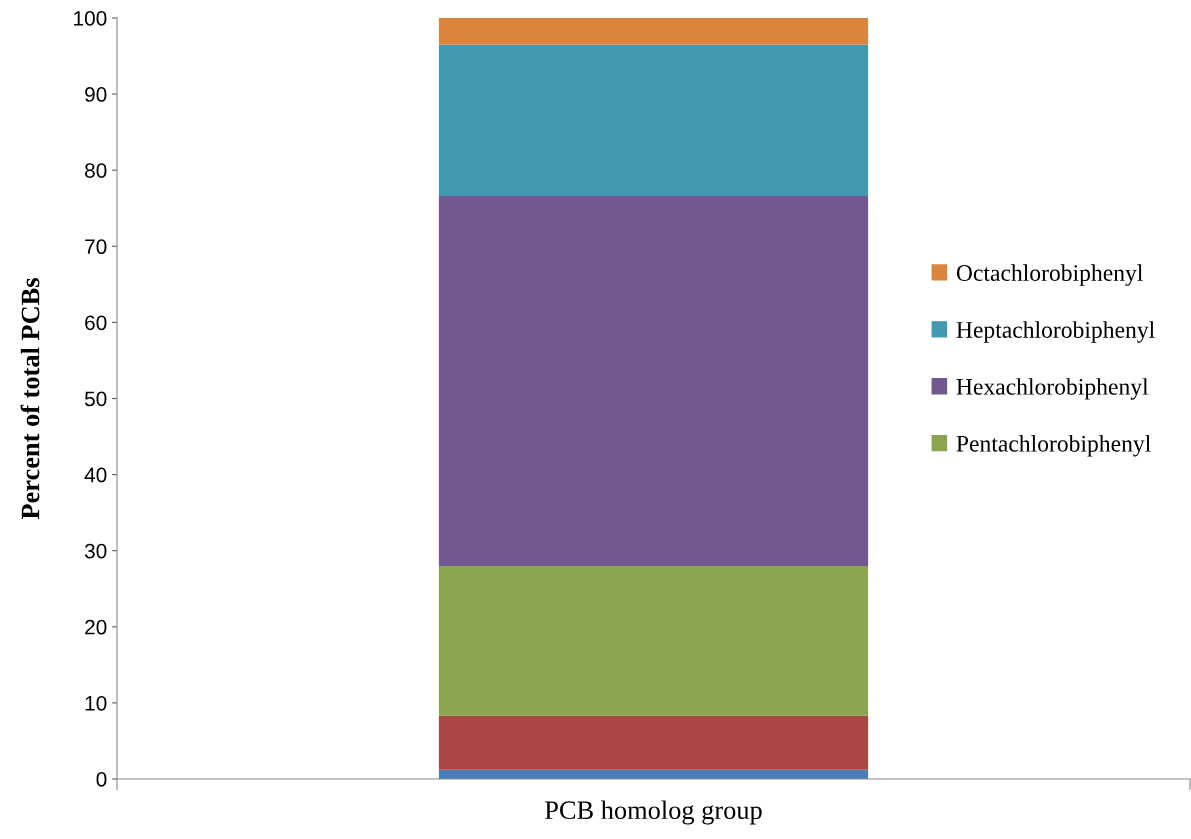 This screenshot has width=1191, height=839. Describe the element at coordinates (96, 703) in the screenshot. I see `y-tick-label: 10` at that location.